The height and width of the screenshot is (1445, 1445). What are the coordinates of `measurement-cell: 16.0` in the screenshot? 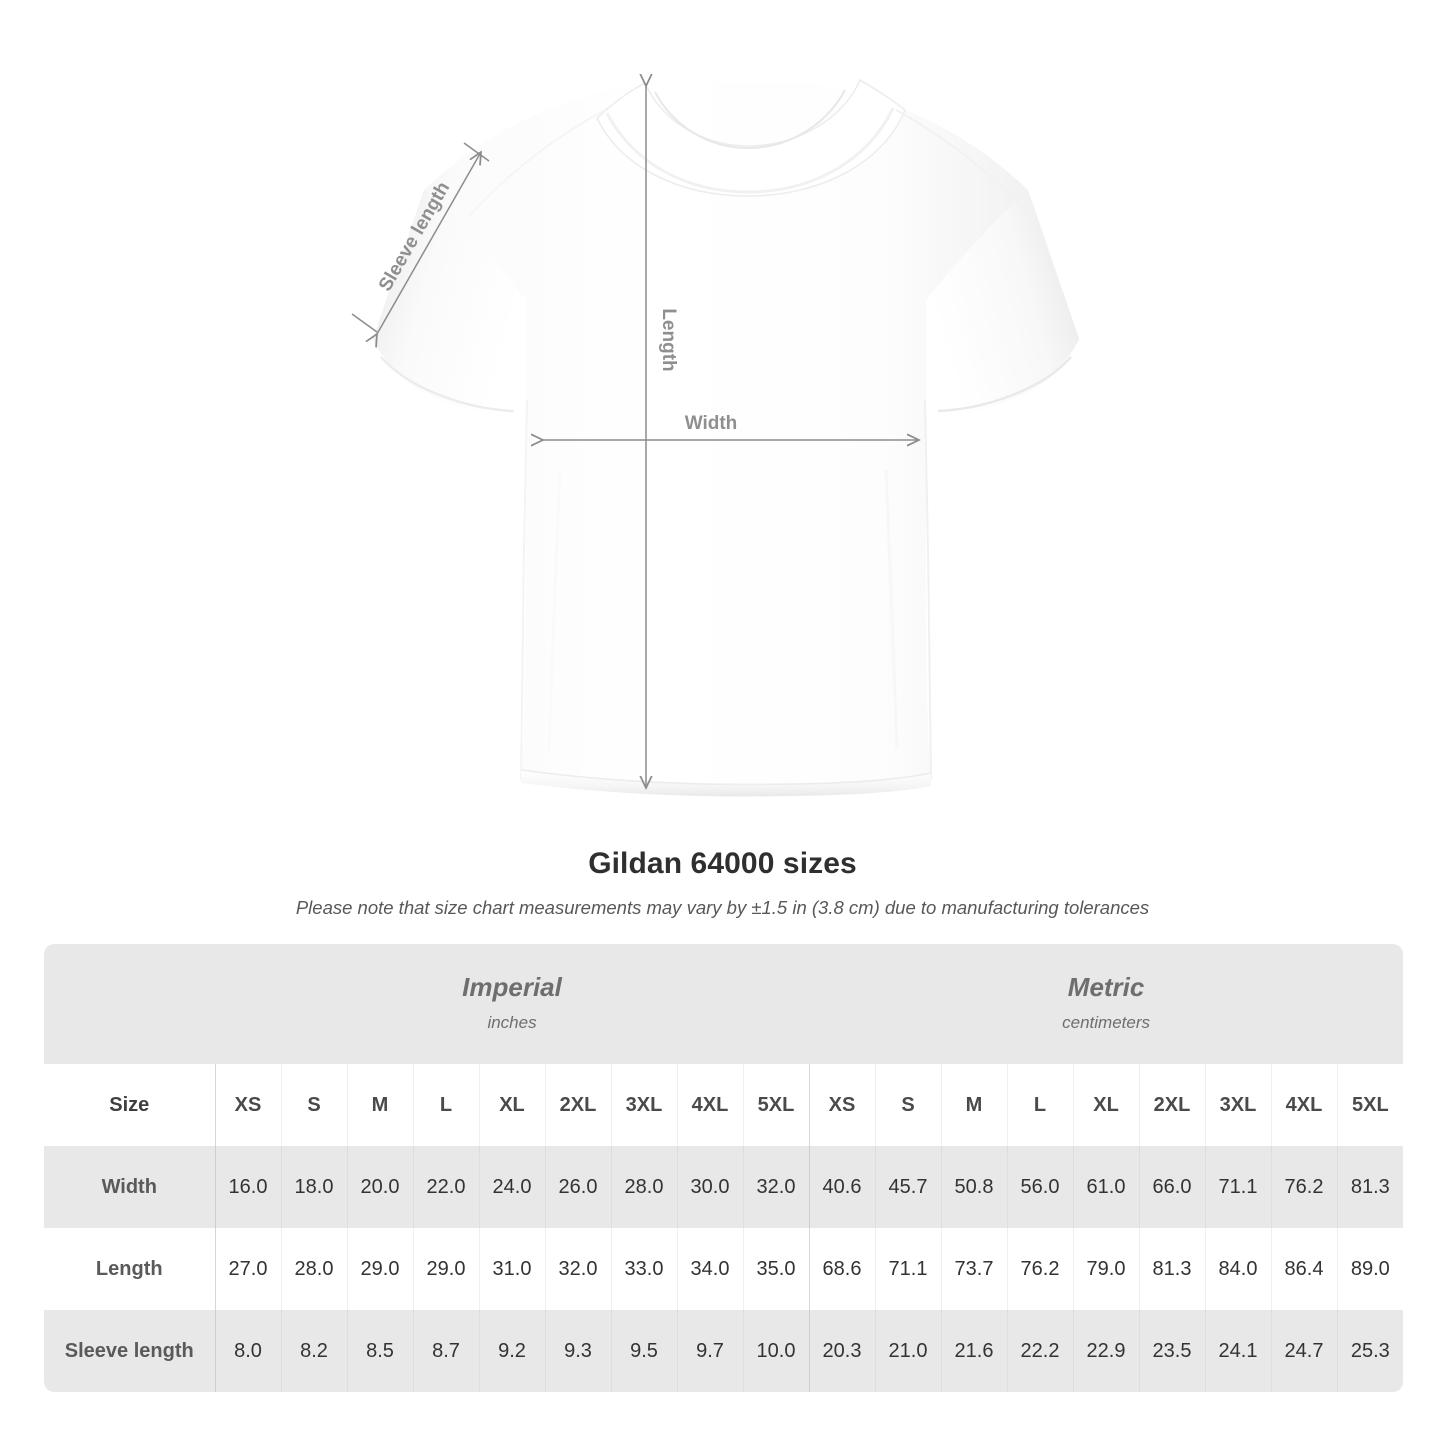 It's located at (247, 1187).